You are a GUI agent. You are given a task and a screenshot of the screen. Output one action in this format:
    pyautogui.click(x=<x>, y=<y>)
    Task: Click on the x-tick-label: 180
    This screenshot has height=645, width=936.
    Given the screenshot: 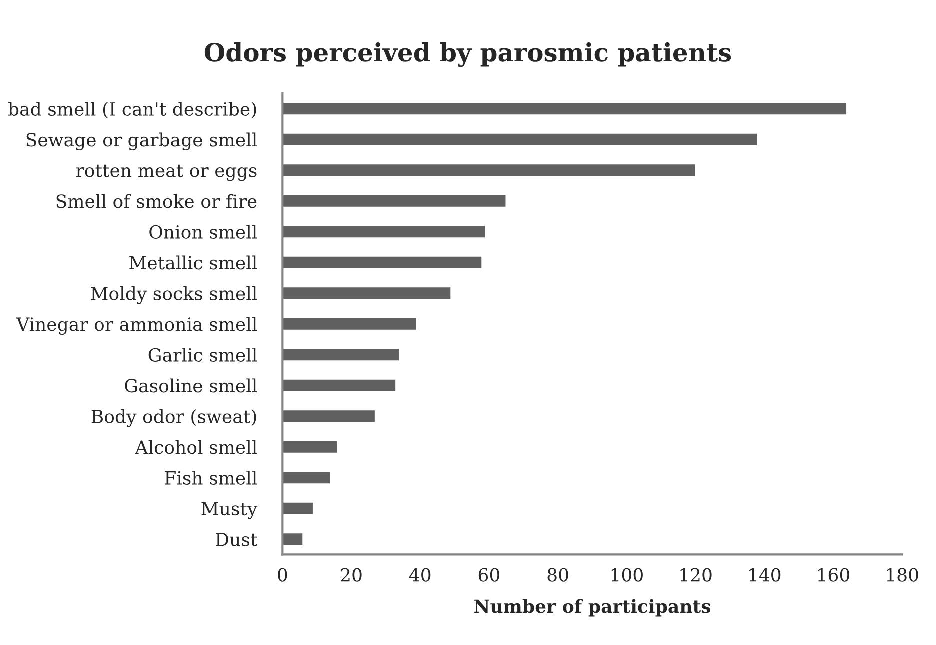 What is the action you would take?
    pyautogui.click(x=902, y=575)
    